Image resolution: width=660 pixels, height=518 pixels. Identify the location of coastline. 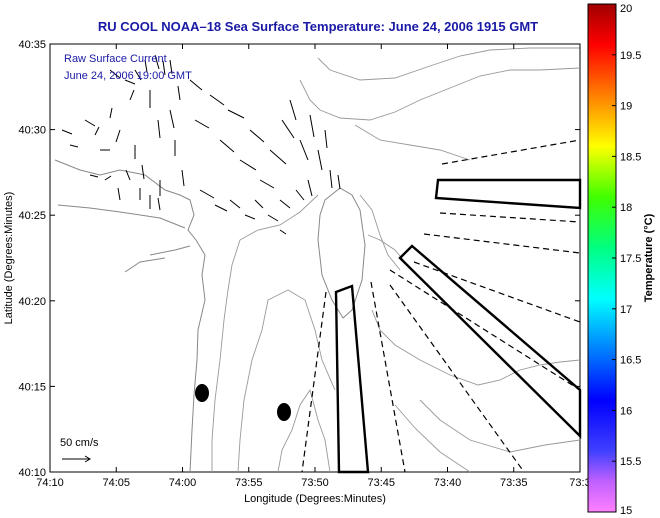
(130, 316).